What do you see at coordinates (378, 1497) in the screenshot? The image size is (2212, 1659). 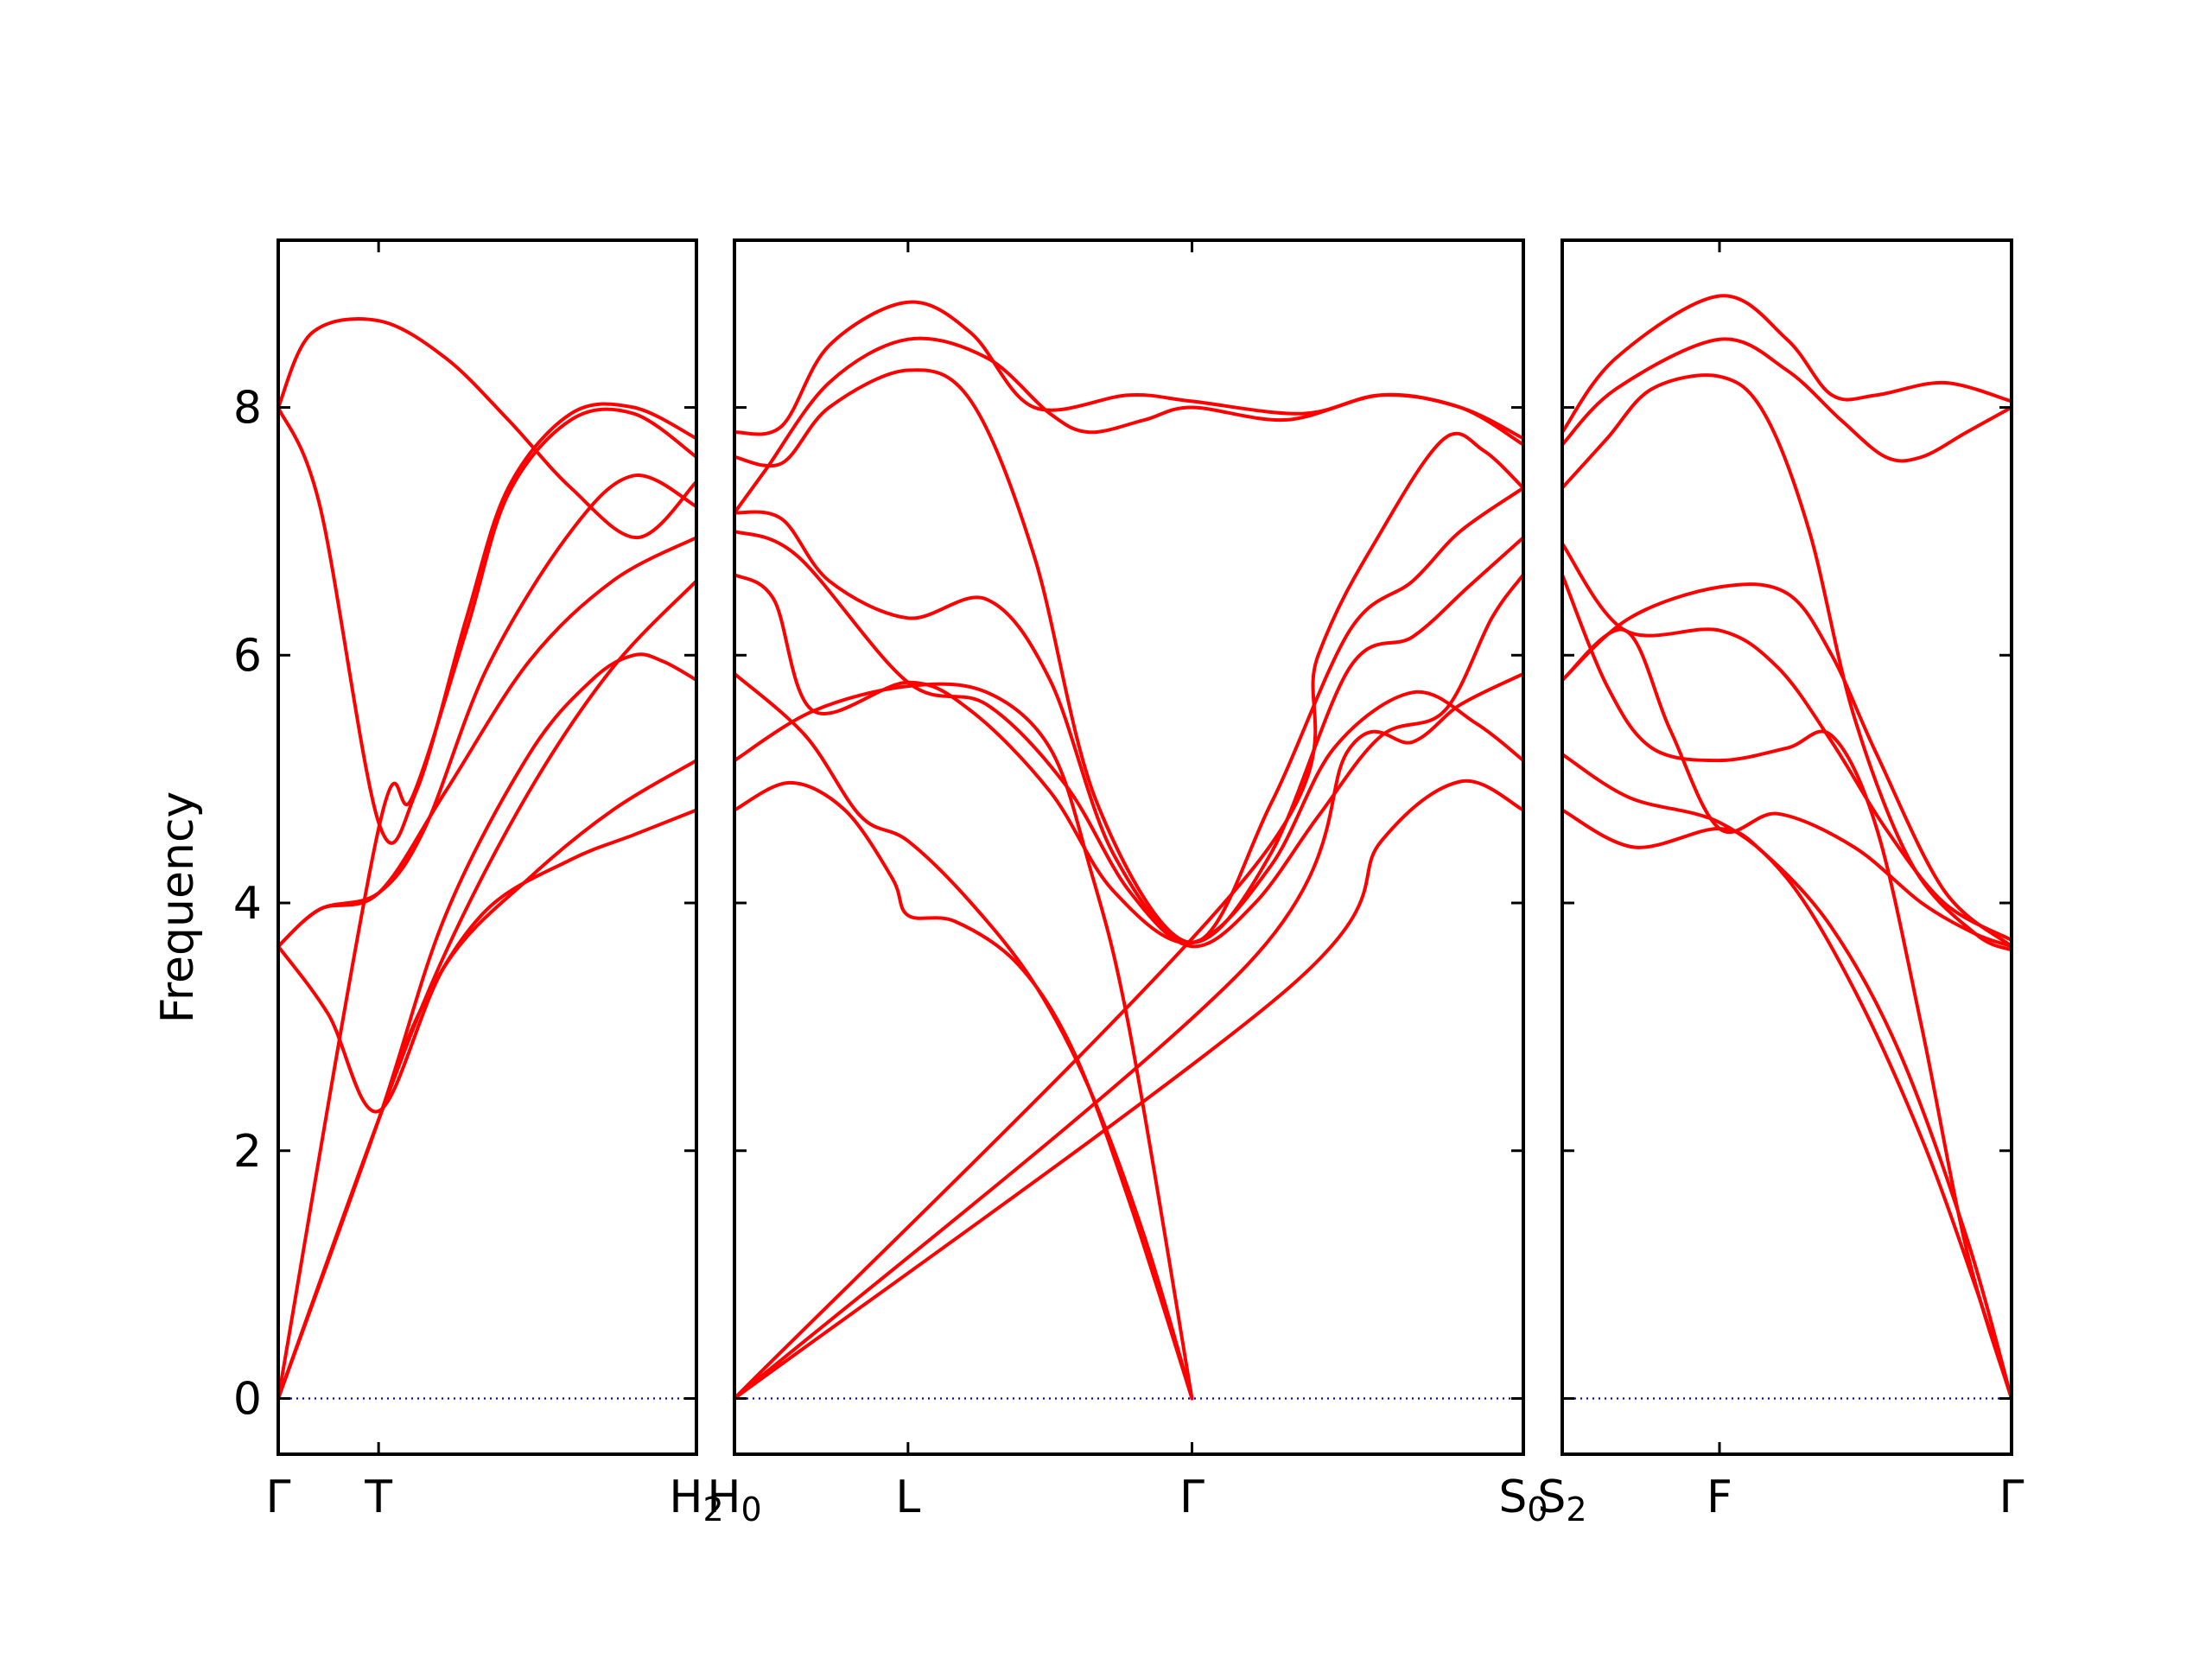 I see `x-tick-label: T` at bounding box center [378, 1497].